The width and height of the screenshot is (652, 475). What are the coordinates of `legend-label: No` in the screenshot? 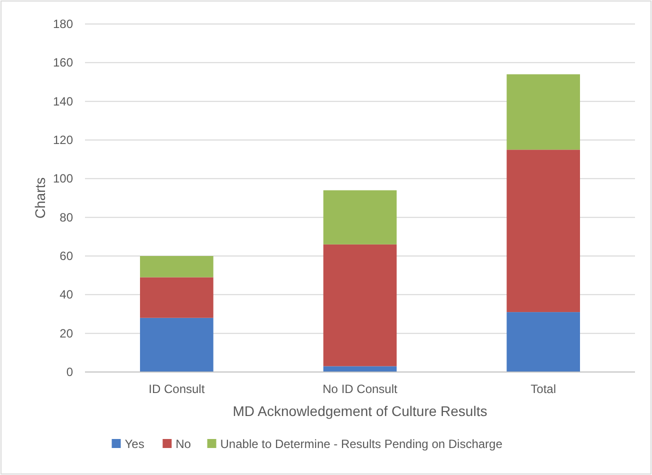 It's located at (184, 444).